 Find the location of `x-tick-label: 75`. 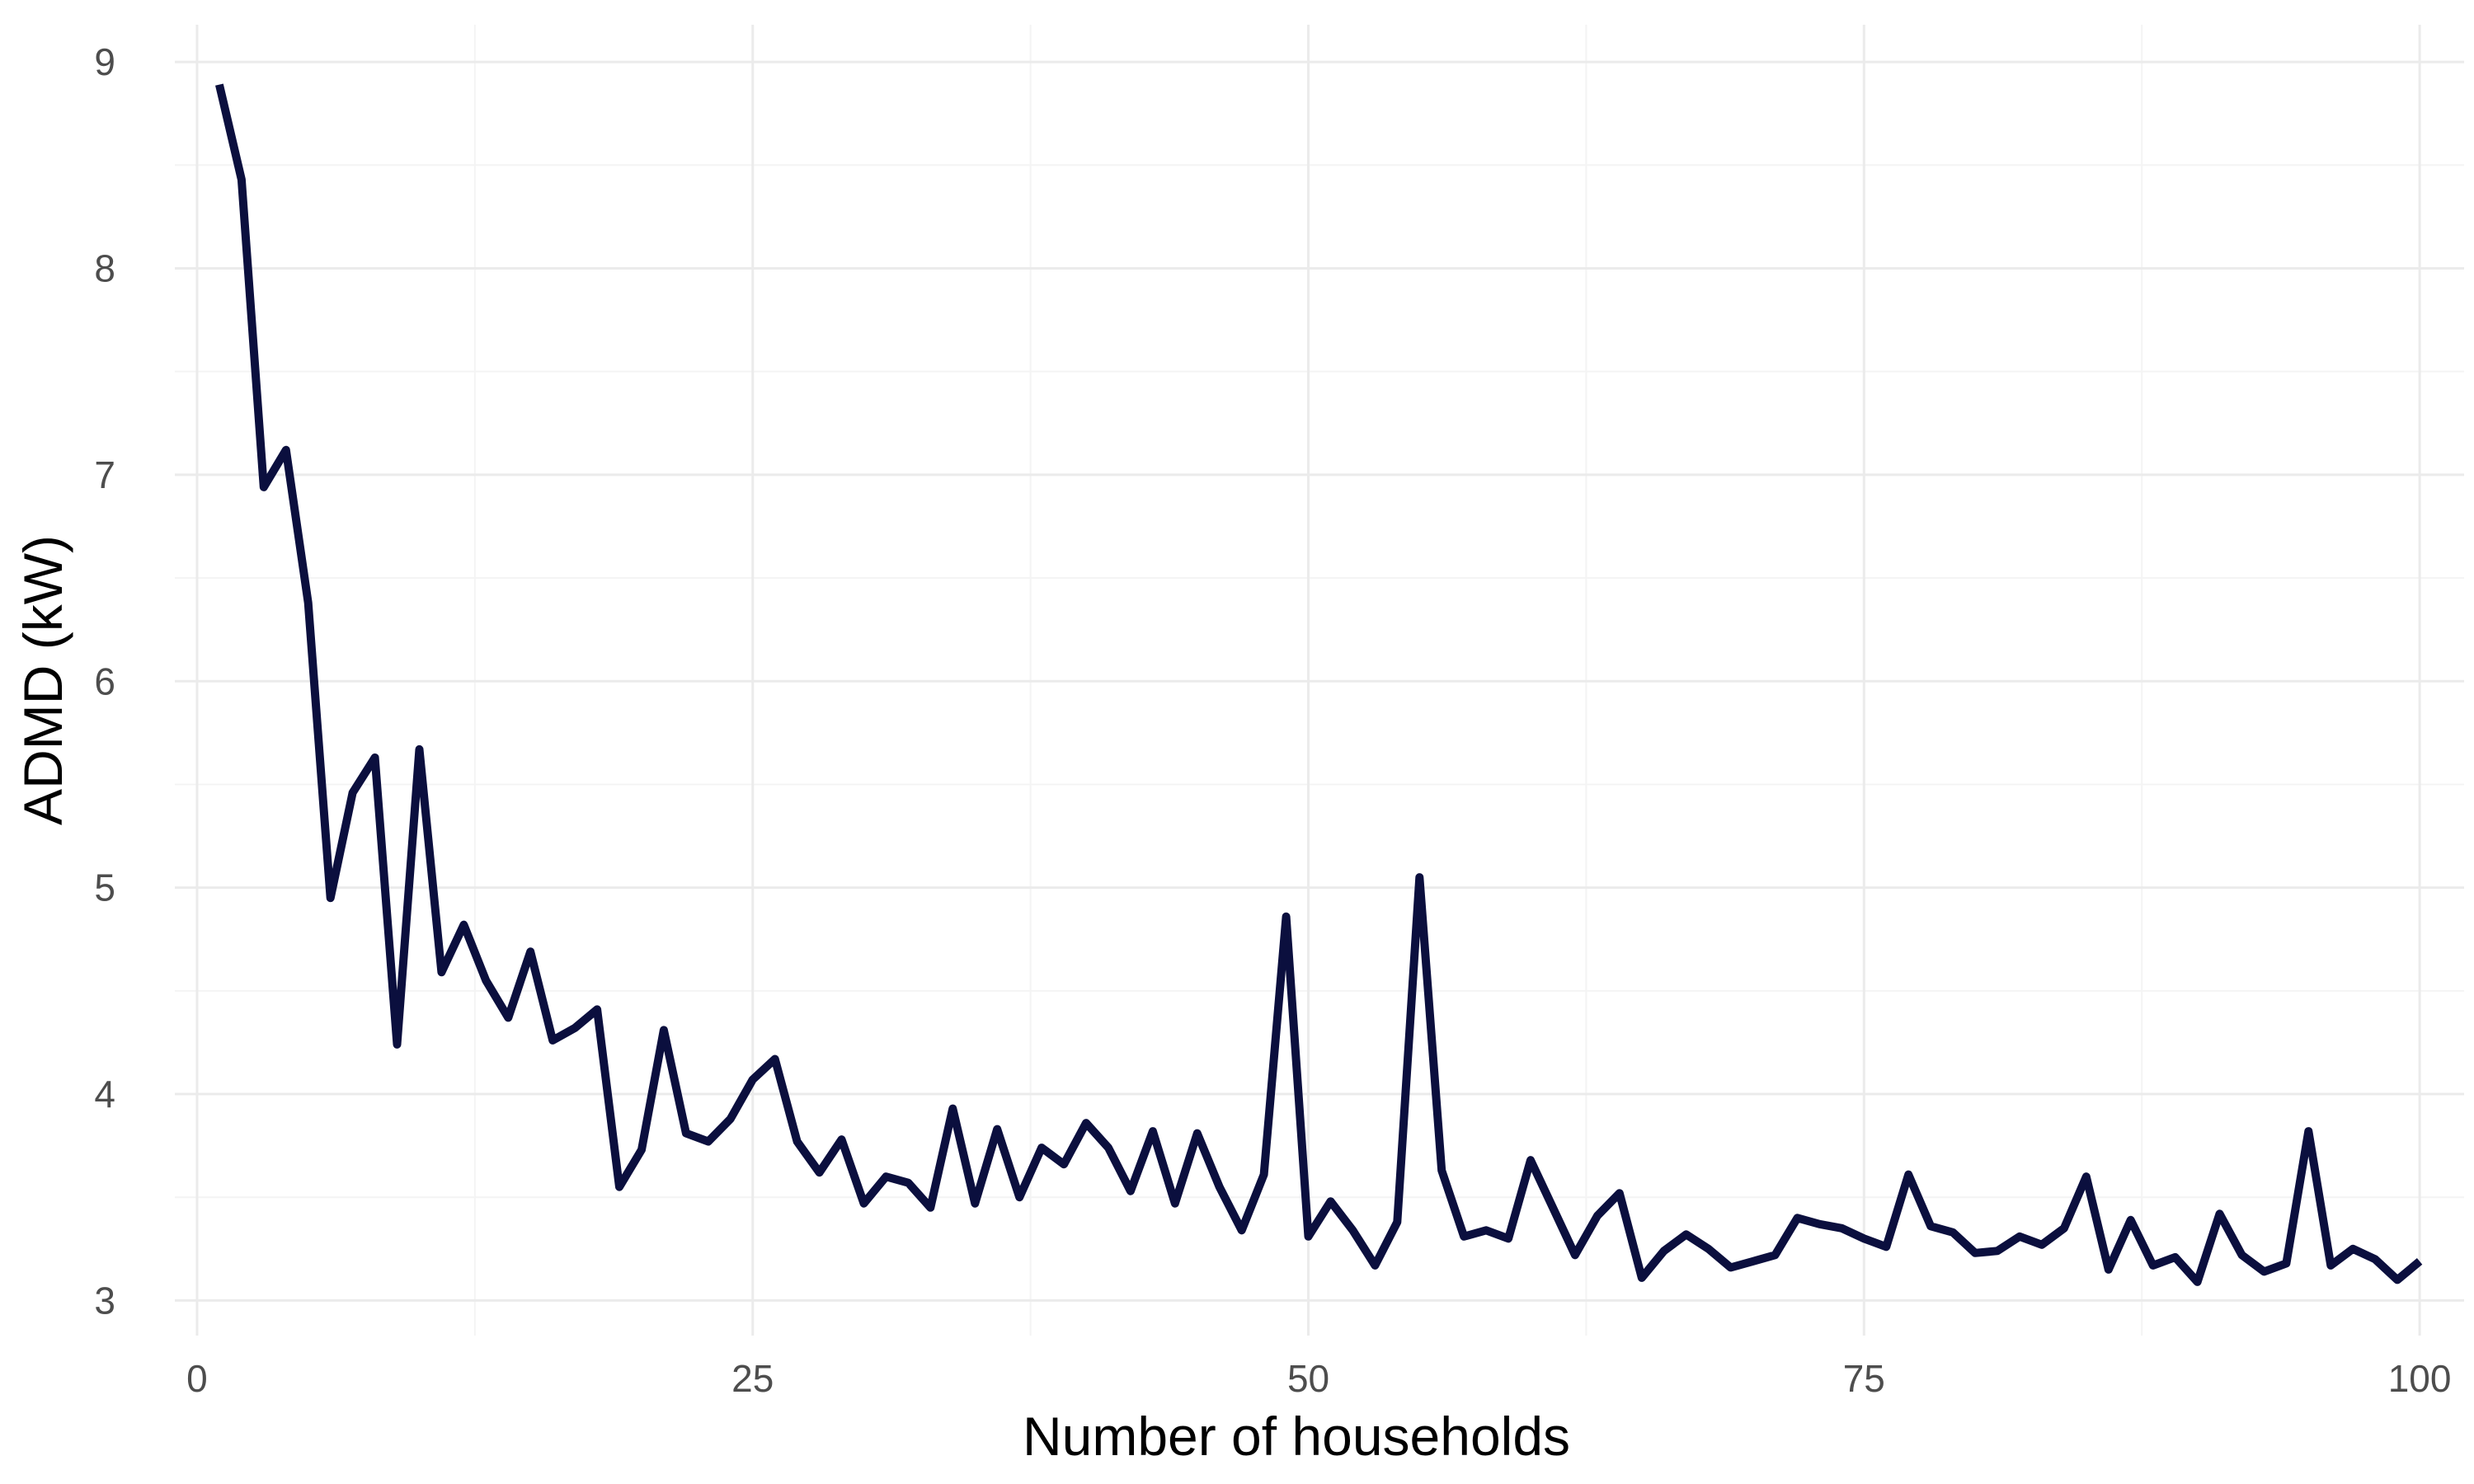

x-tick-label: 75 is located at coordinates (1864, 1378).